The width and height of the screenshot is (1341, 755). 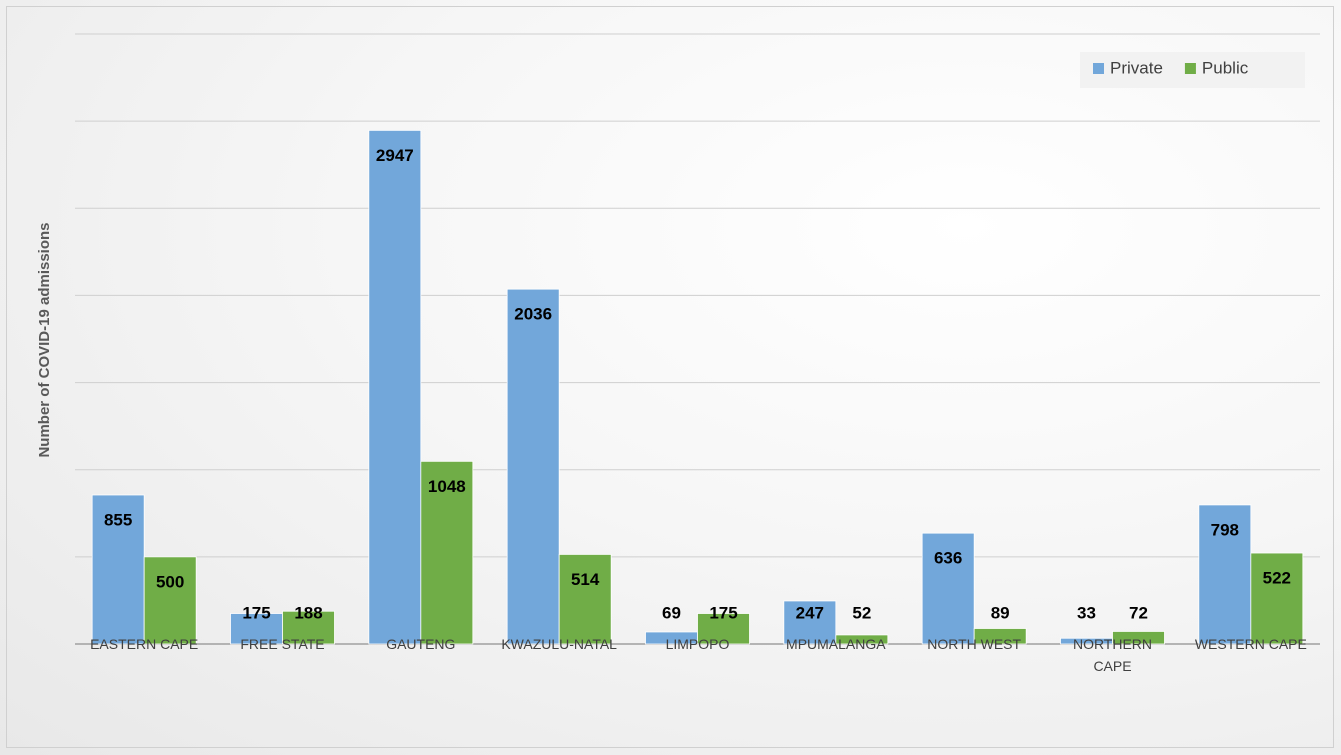 What do you see at coordinates (948, 558) in the screenshot?
I see `value-label: 636` at bounding box center [948, 558].